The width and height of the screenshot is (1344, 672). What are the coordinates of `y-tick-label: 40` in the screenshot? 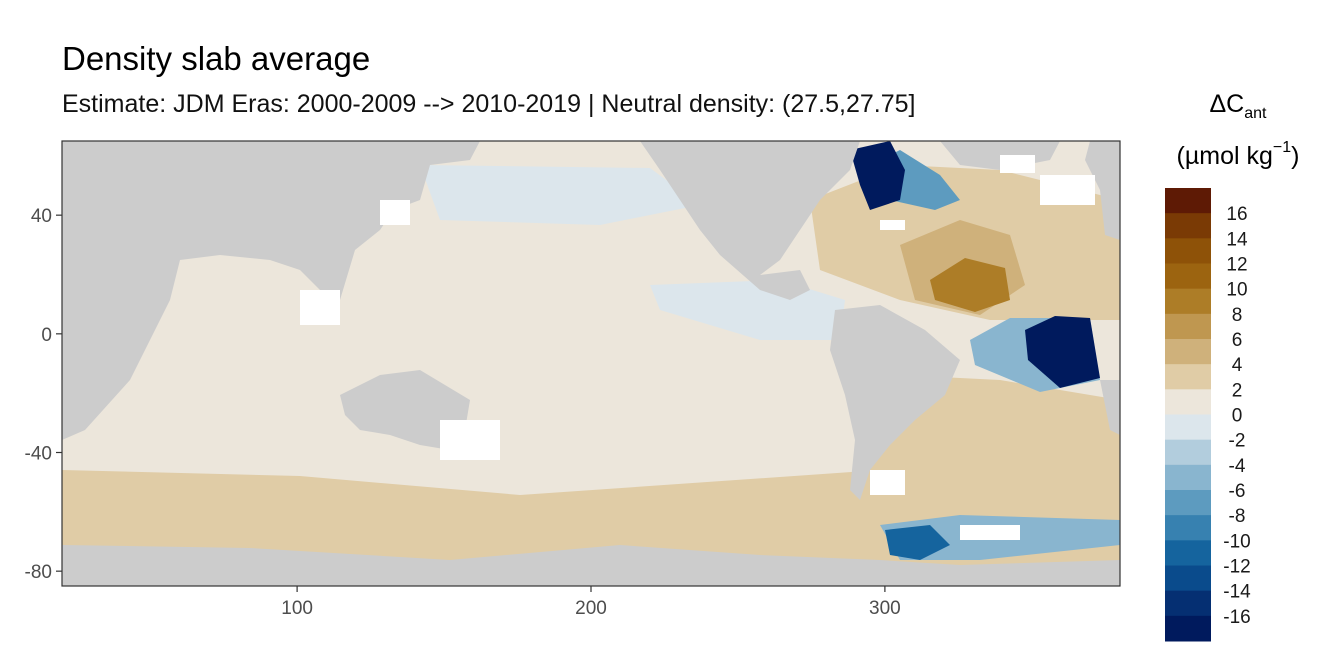 It's located at (41, 216).